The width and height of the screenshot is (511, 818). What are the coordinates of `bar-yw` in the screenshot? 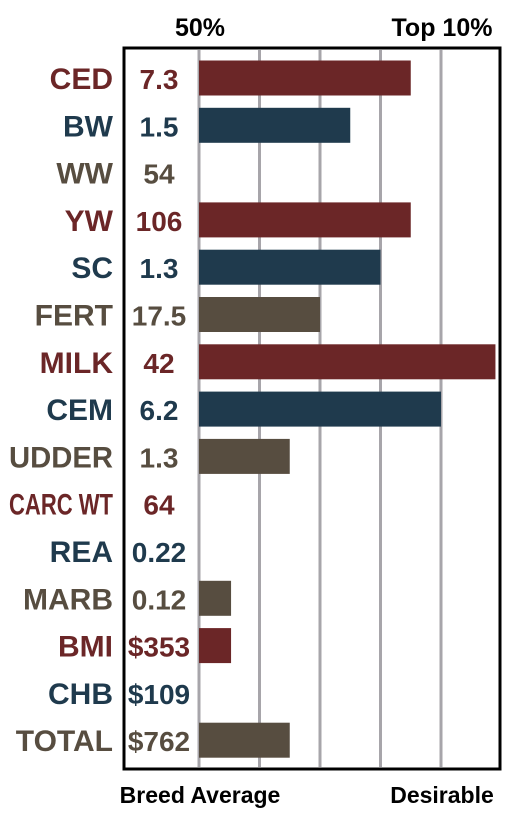 It's located at (305, 220).